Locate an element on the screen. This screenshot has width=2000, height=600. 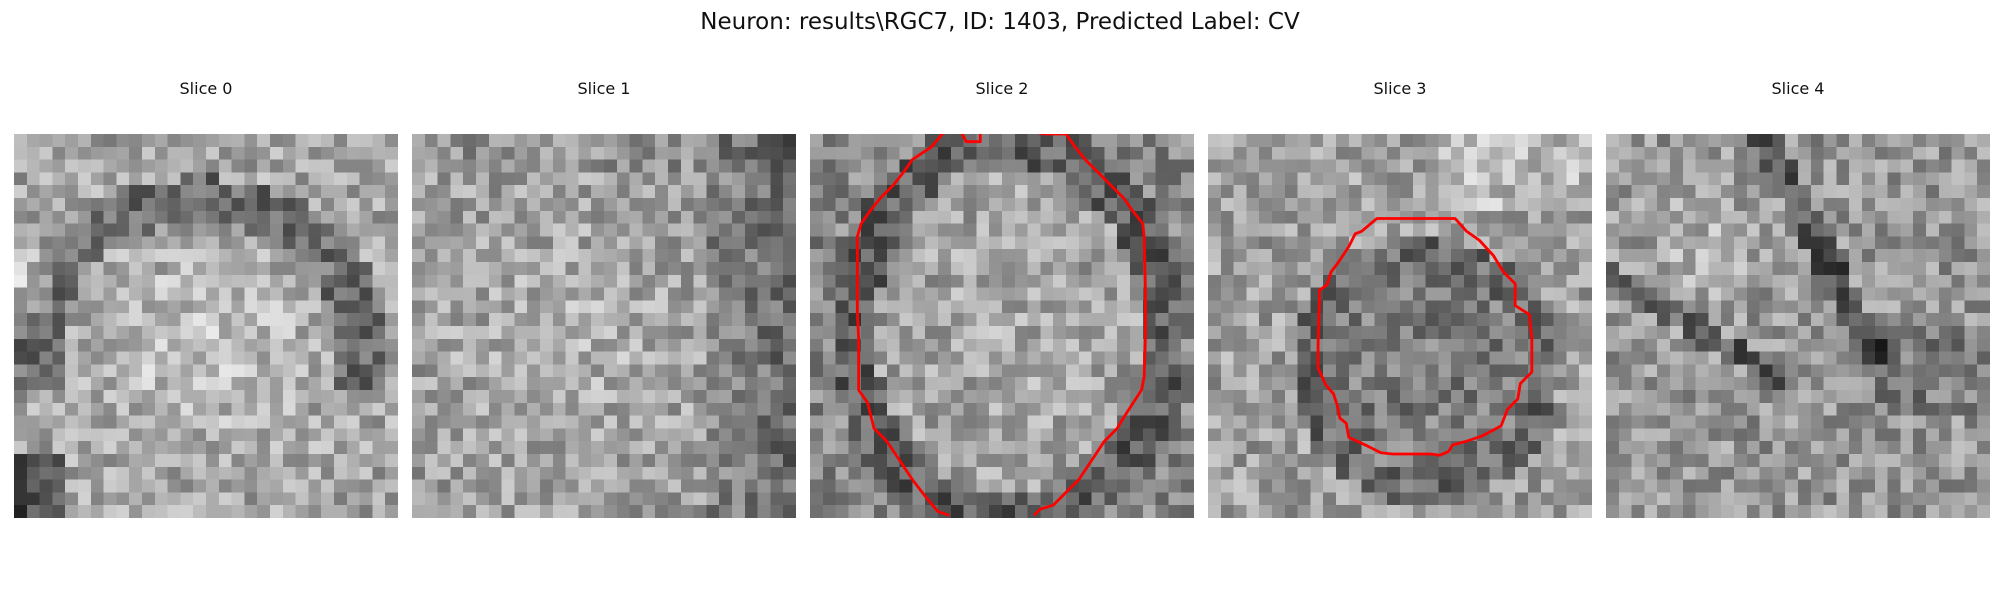
slice-title-2: Slice 2 is located at coordinates (1002, 88).